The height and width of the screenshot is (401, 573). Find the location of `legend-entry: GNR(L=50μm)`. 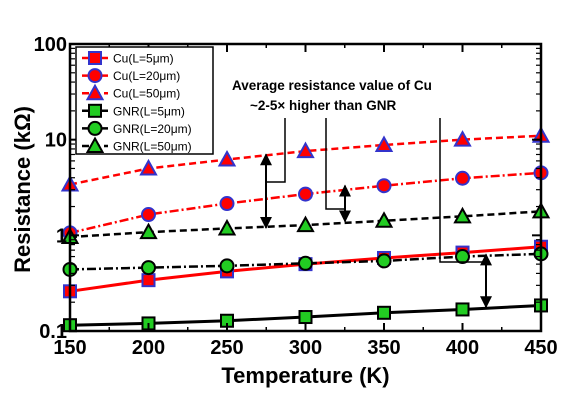

legend-entry: GNR(L=50μm) is located at coordinates (137, 145).